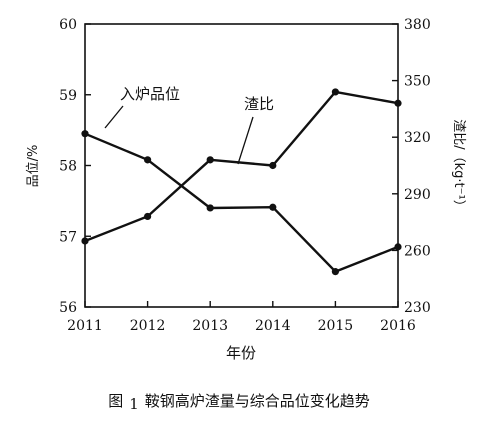 The width and height of the screenshot is (478, 421). What do you see at coordinates (398, 326) in the screenshot?
I see `x-tick-label: 2016` at bounding box center [398, 326].